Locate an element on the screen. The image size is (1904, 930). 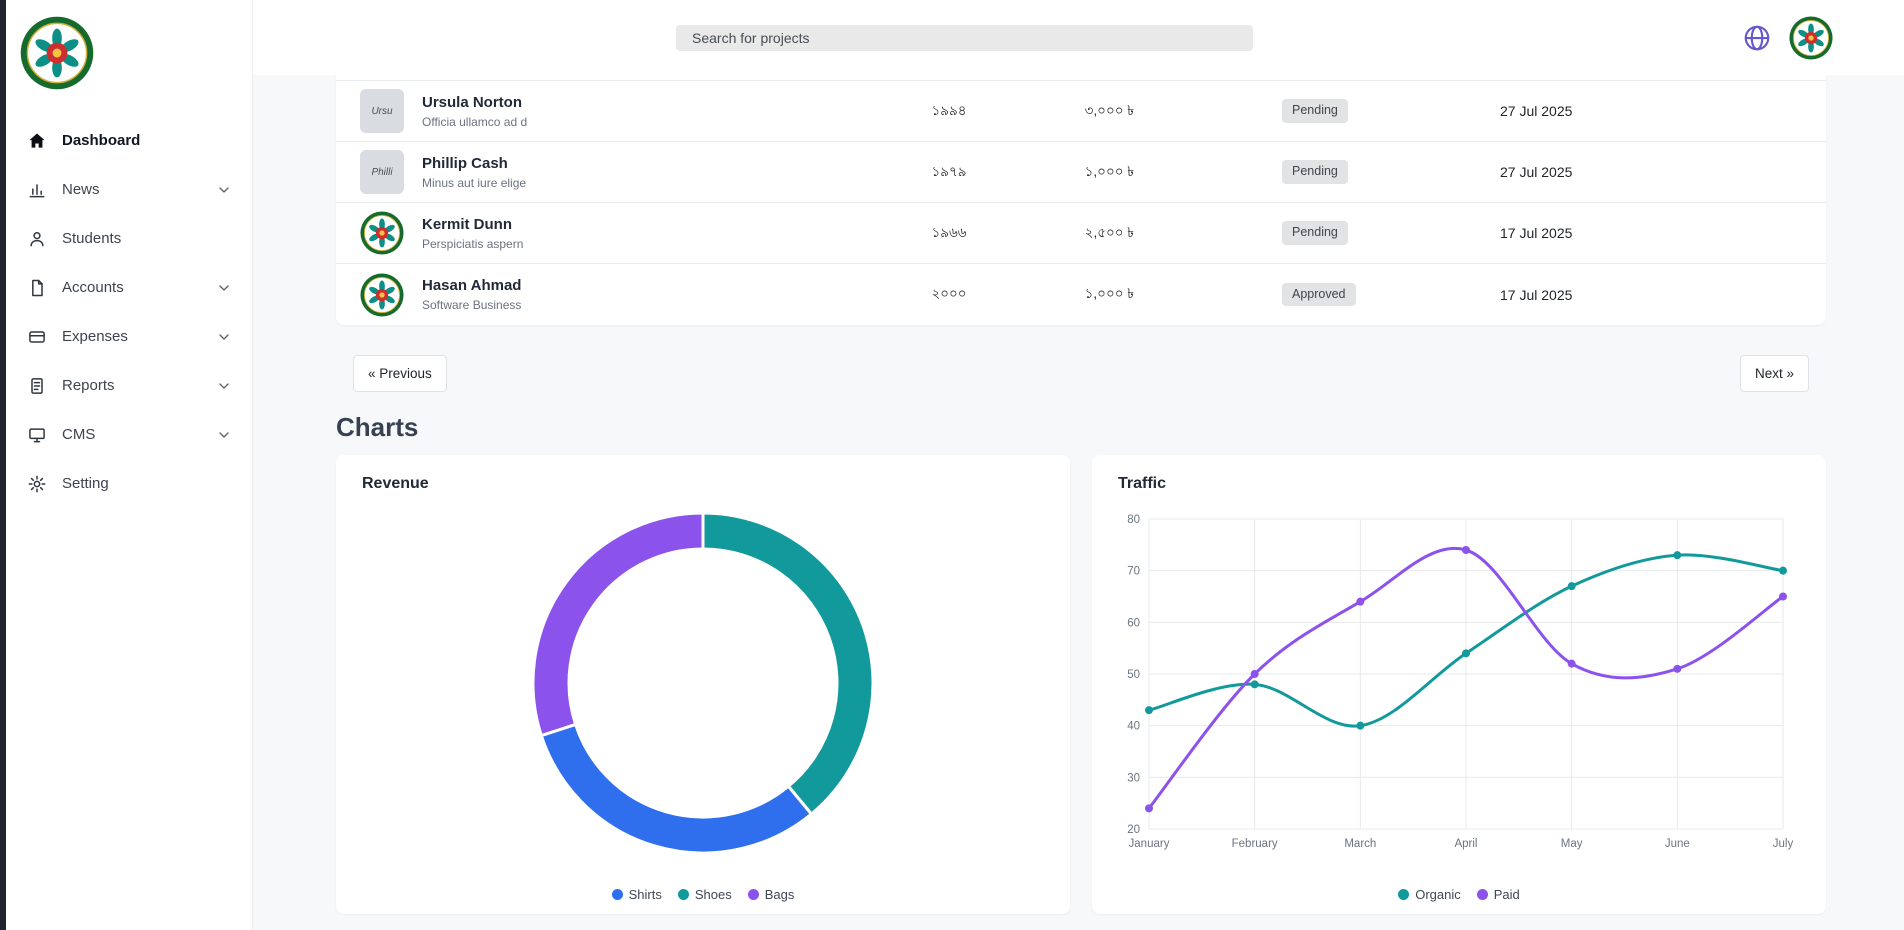
legend-item-shirts: Shirts is located at coordinates (636, 894).